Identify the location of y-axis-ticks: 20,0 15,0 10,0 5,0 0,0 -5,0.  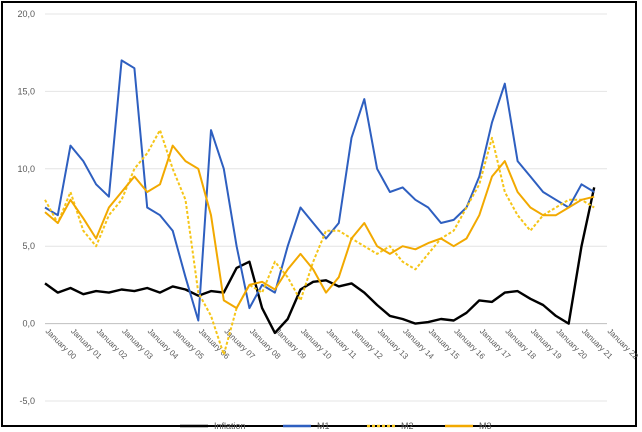
(26, 207).